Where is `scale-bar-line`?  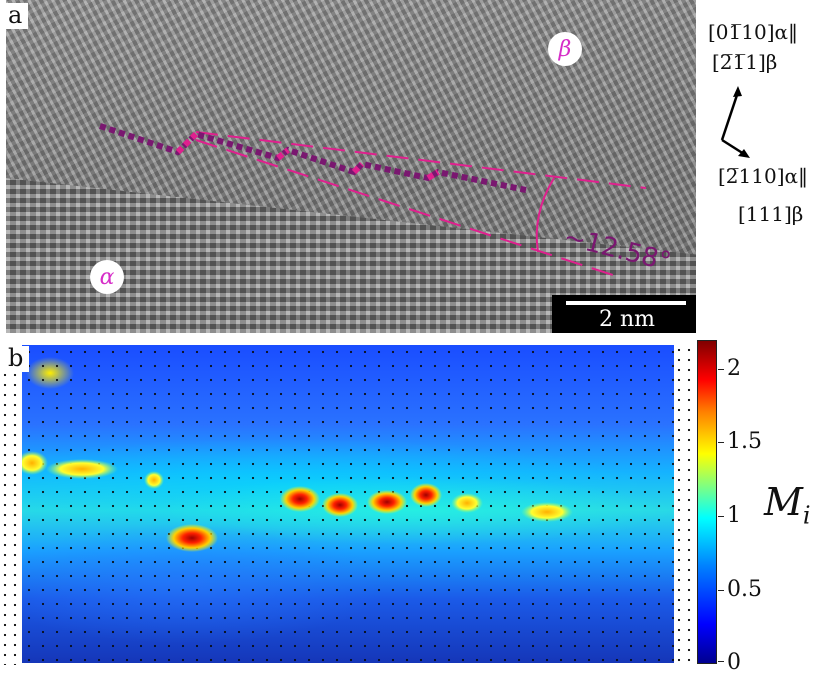 scale-bar-line is located at coordinates (626, 303).